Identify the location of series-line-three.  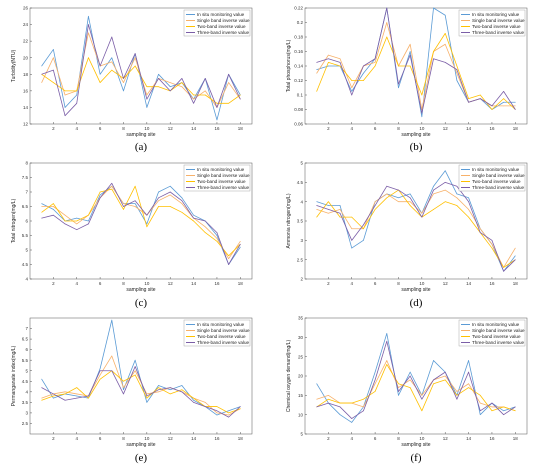
(141, 223).